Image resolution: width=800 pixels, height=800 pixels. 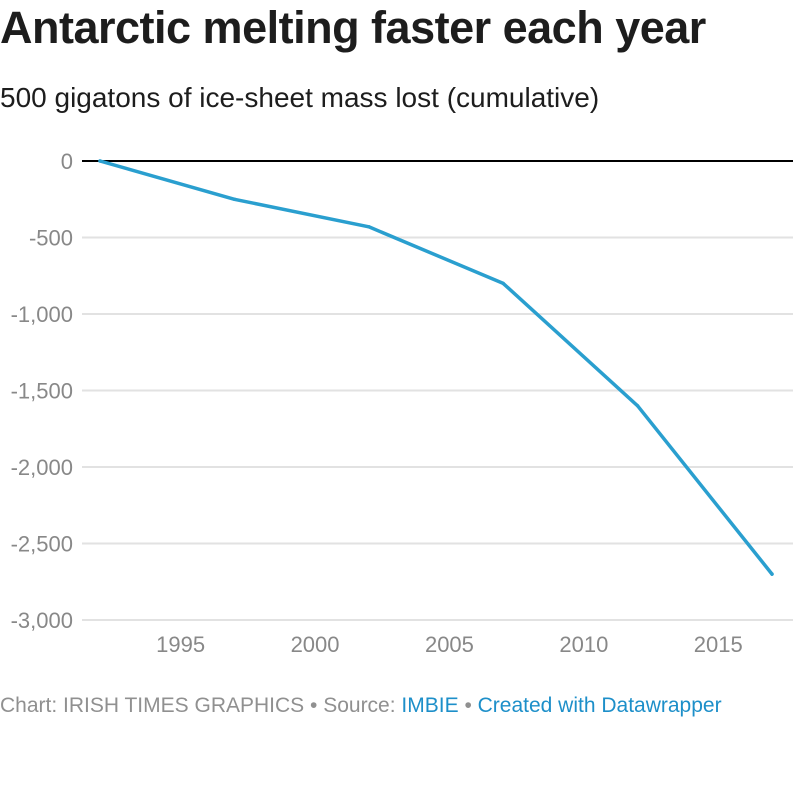 What do you see at coordinates (51, 238) in the screenshot?
I see `y-tick-label: -500` at bounding box center [51, 238].